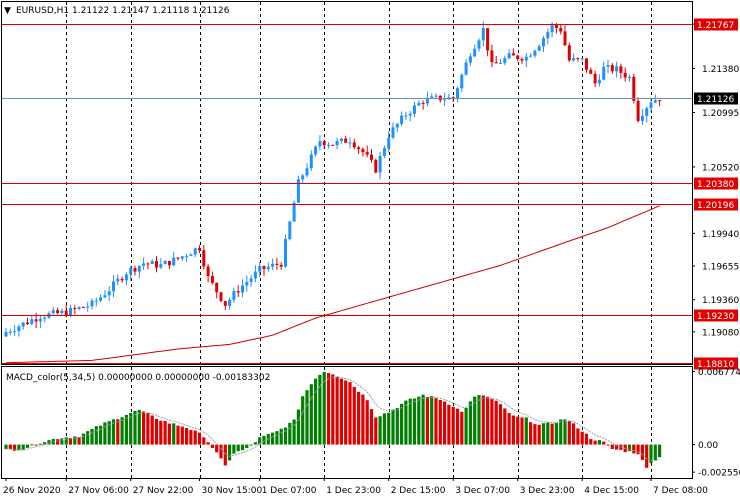 This screenshot has width=740, height=500. What do you see at coordinates (7, 11) in the screenshot?
I see `chart-collapse-icon: ▼` at bounding box center [7, 11].